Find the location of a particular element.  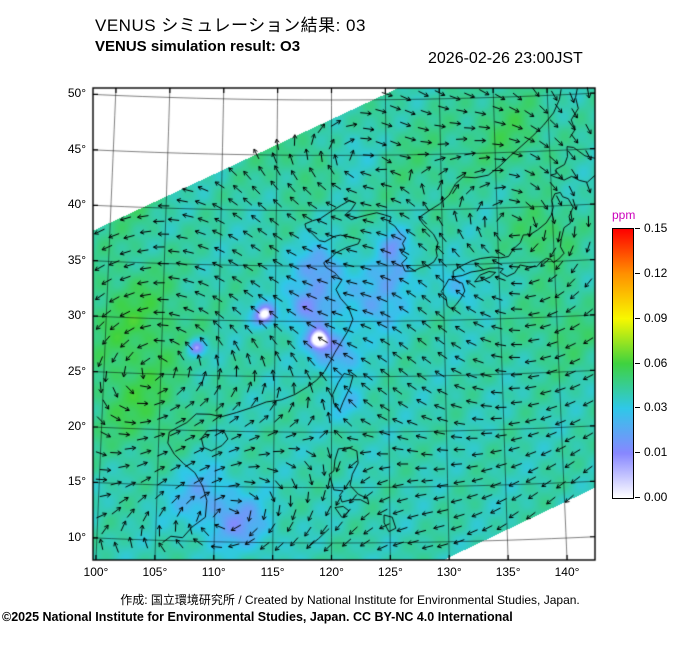

y-axis-tick-label: 20° is located at coordinates (76, 426).